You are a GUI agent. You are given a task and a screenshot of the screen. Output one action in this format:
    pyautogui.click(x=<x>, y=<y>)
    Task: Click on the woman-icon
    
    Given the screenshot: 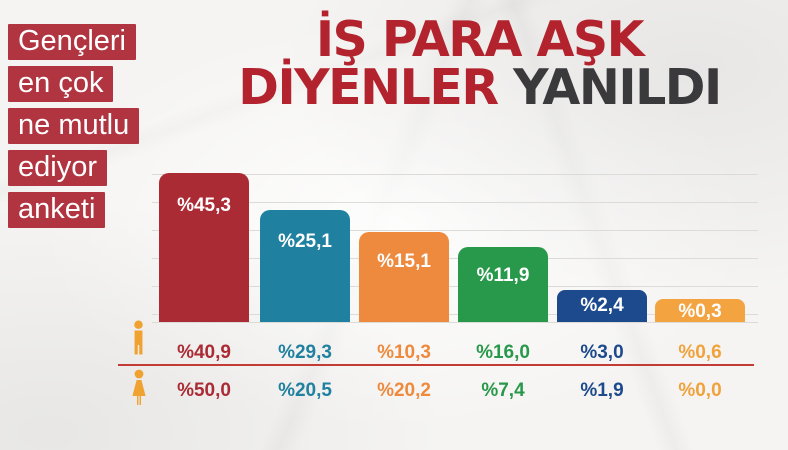 What is the action you would take?
    pyautogui.click(x=139, y=387)
    